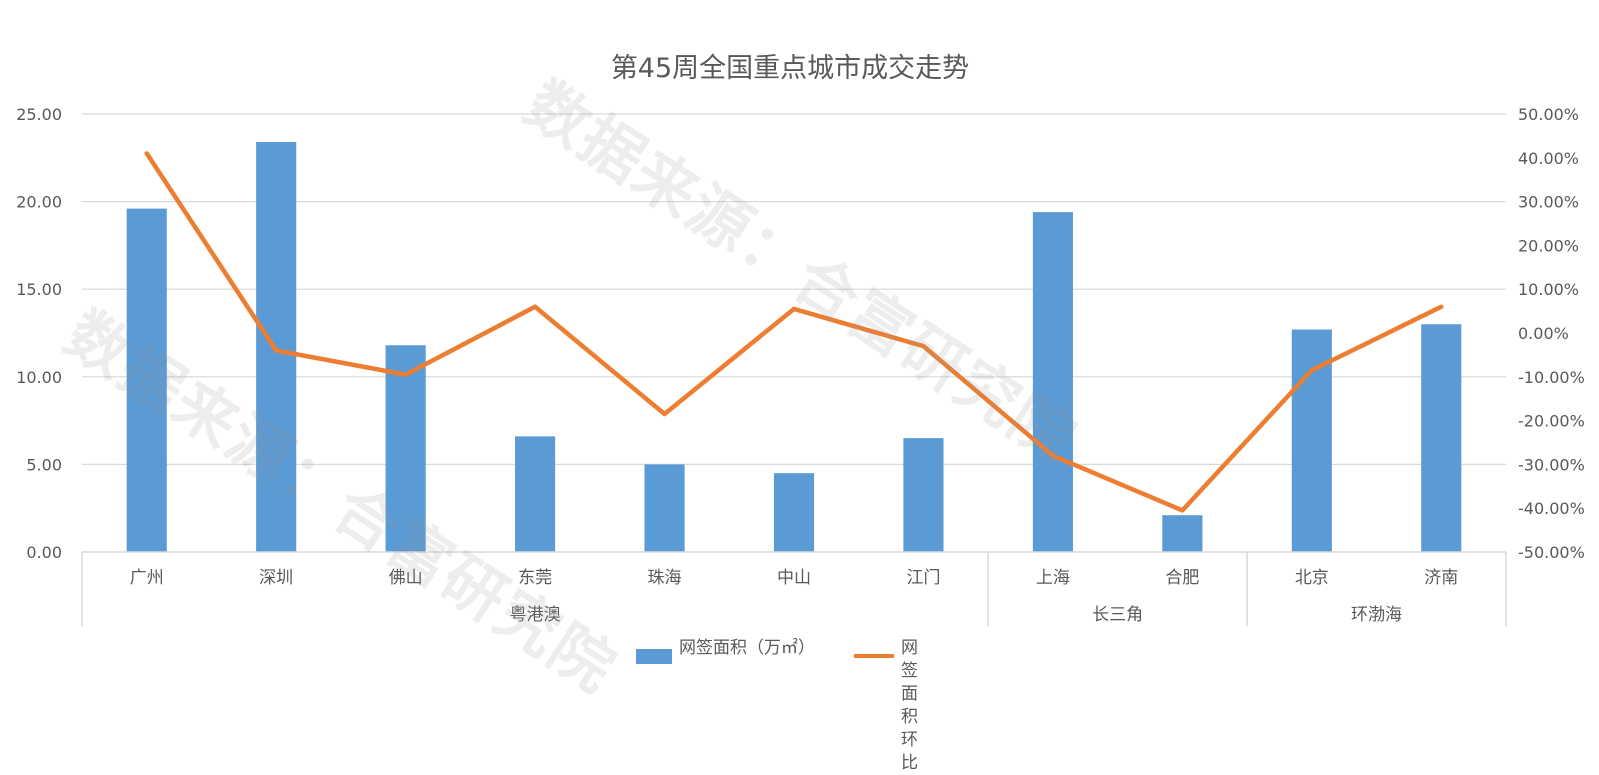 The height and width of the screenshot is (775, 1599). I want to click on right-tick-label: -20.00%, so click(1551, 421).